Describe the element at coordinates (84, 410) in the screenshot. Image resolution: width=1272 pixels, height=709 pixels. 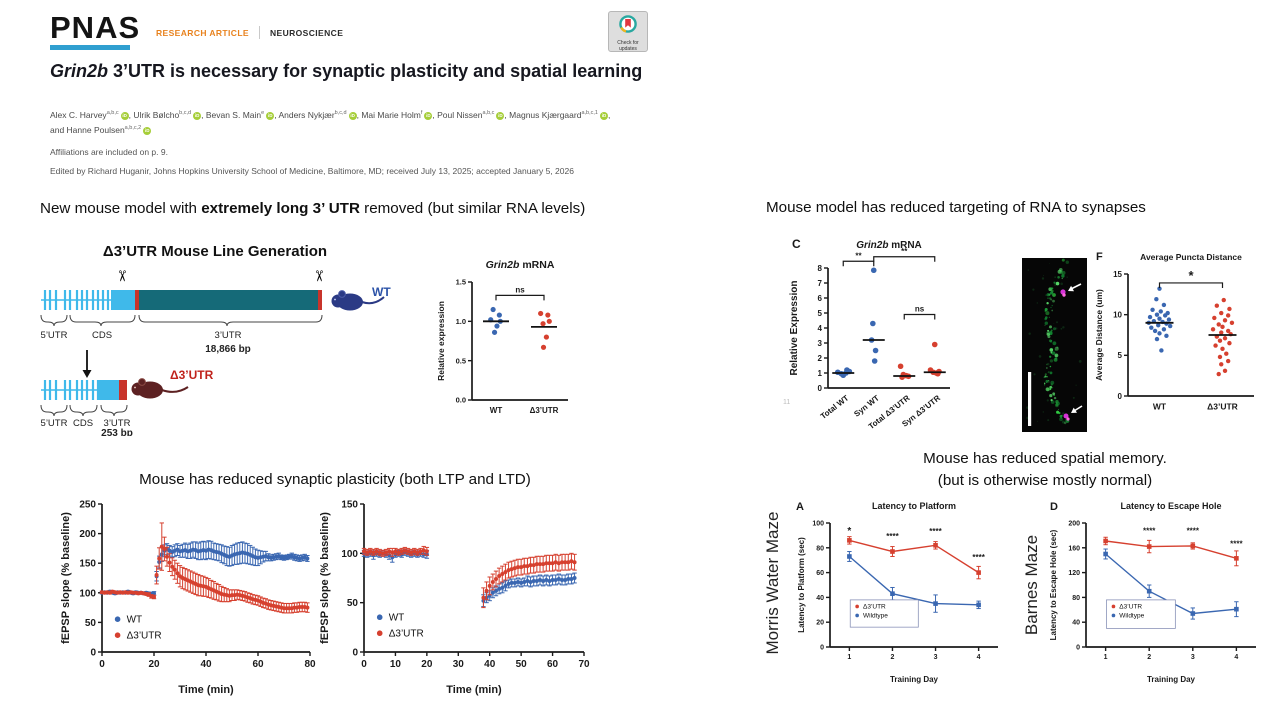
I see `brace-group-bottom` at that location.